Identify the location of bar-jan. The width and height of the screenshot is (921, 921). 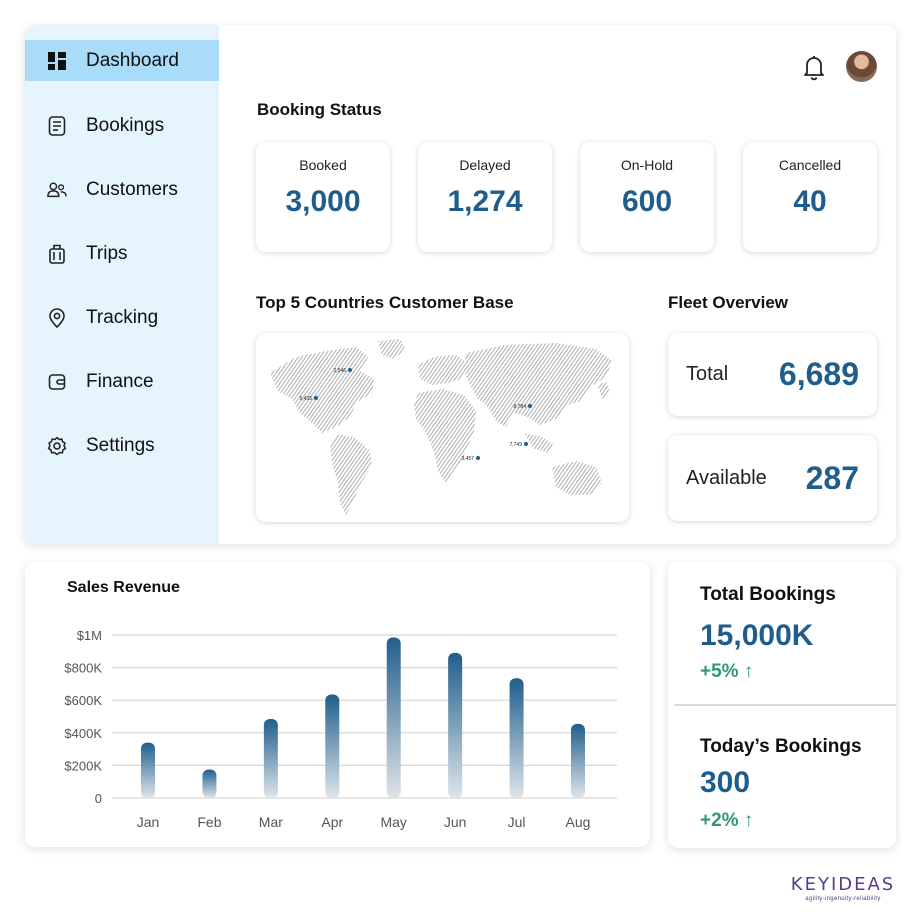
(148, 770).